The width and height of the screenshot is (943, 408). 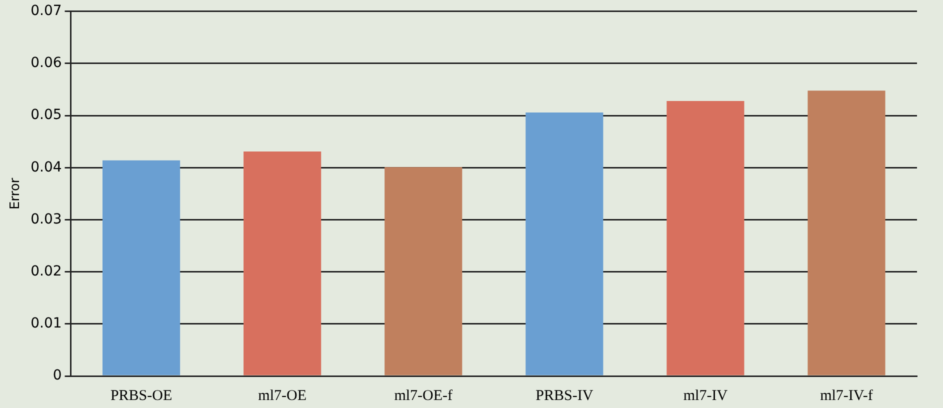 What do you see at coordinates (282, 396) in the screenshot?
I see `x-tick-label: ml7-OE` at bounding box center [282, 396].